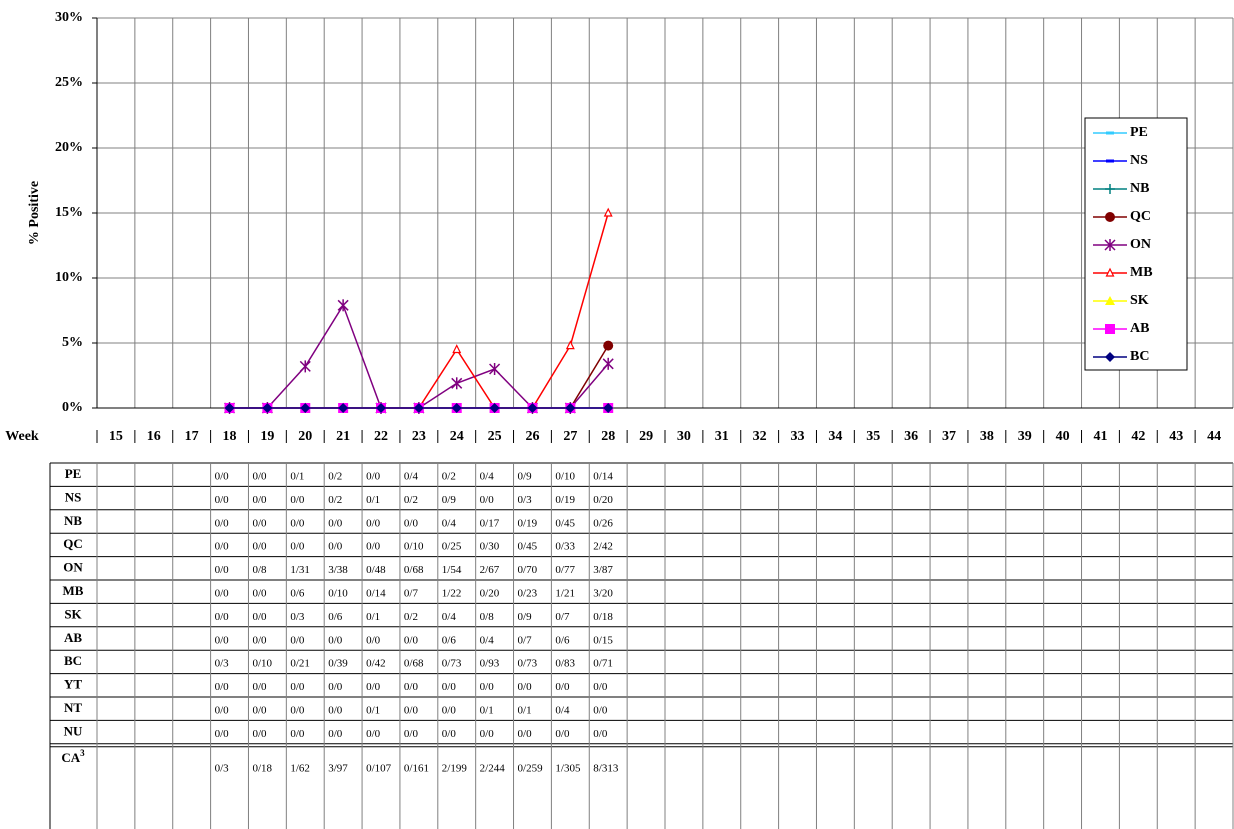  I want to click on row-label-text: NU, so click(73, 730).